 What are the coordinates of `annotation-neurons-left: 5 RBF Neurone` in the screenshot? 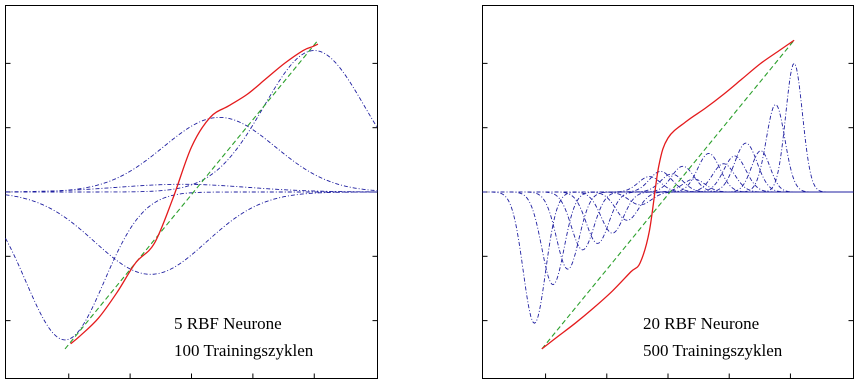 It's located at (228, 323).